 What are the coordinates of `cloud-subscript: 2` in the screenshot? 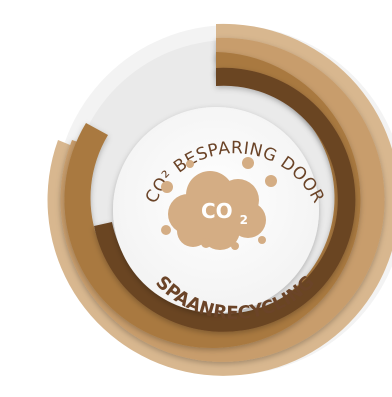 It's located at (244, 220).